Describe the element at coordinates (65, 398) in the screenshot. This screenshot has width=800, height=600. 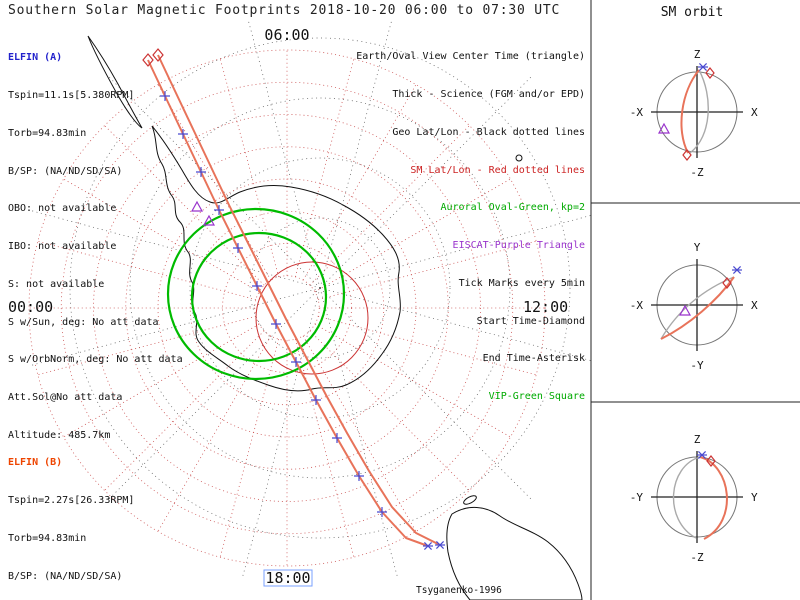
I see `info-line: Att.Sol@No att data` at that location.